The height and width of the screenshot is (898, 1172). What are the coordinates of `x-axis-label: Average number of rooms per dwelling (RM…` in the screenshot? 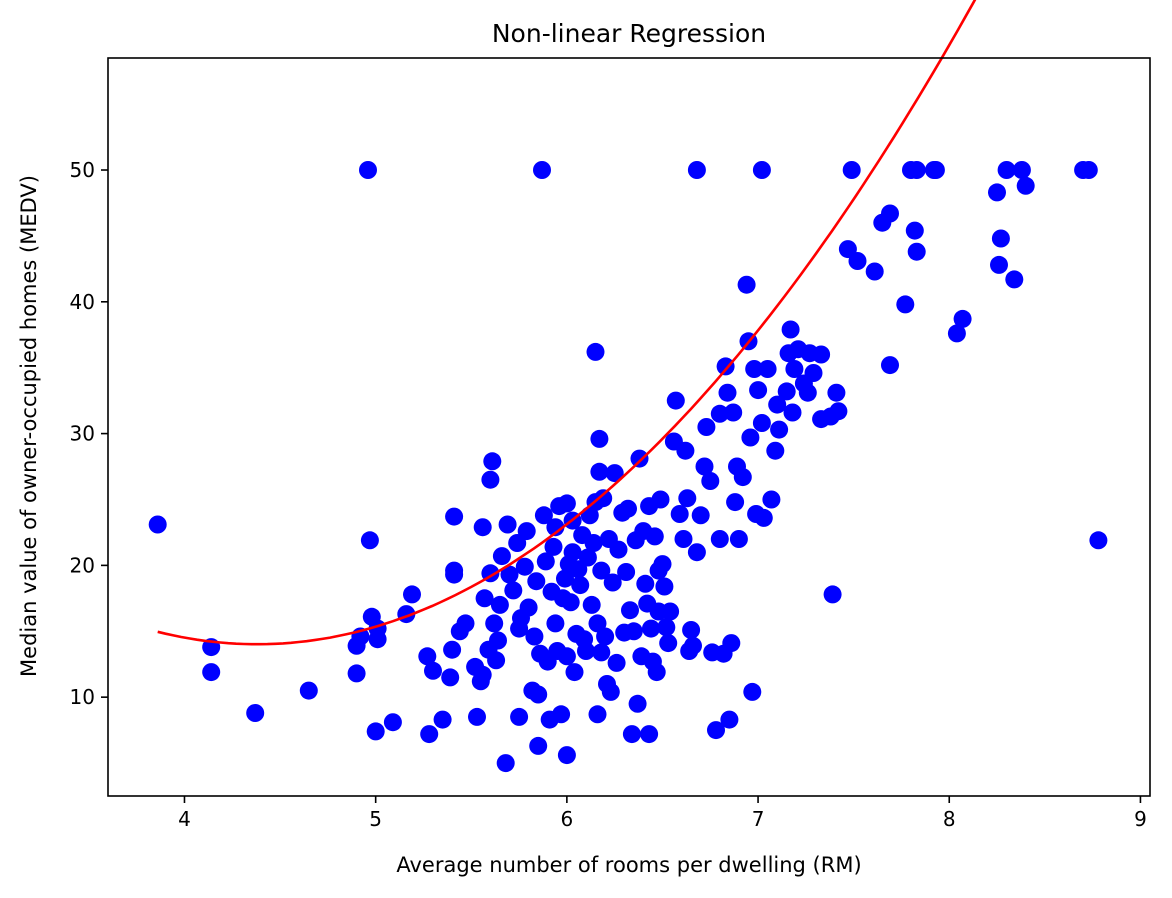 It's located at (628, 865).